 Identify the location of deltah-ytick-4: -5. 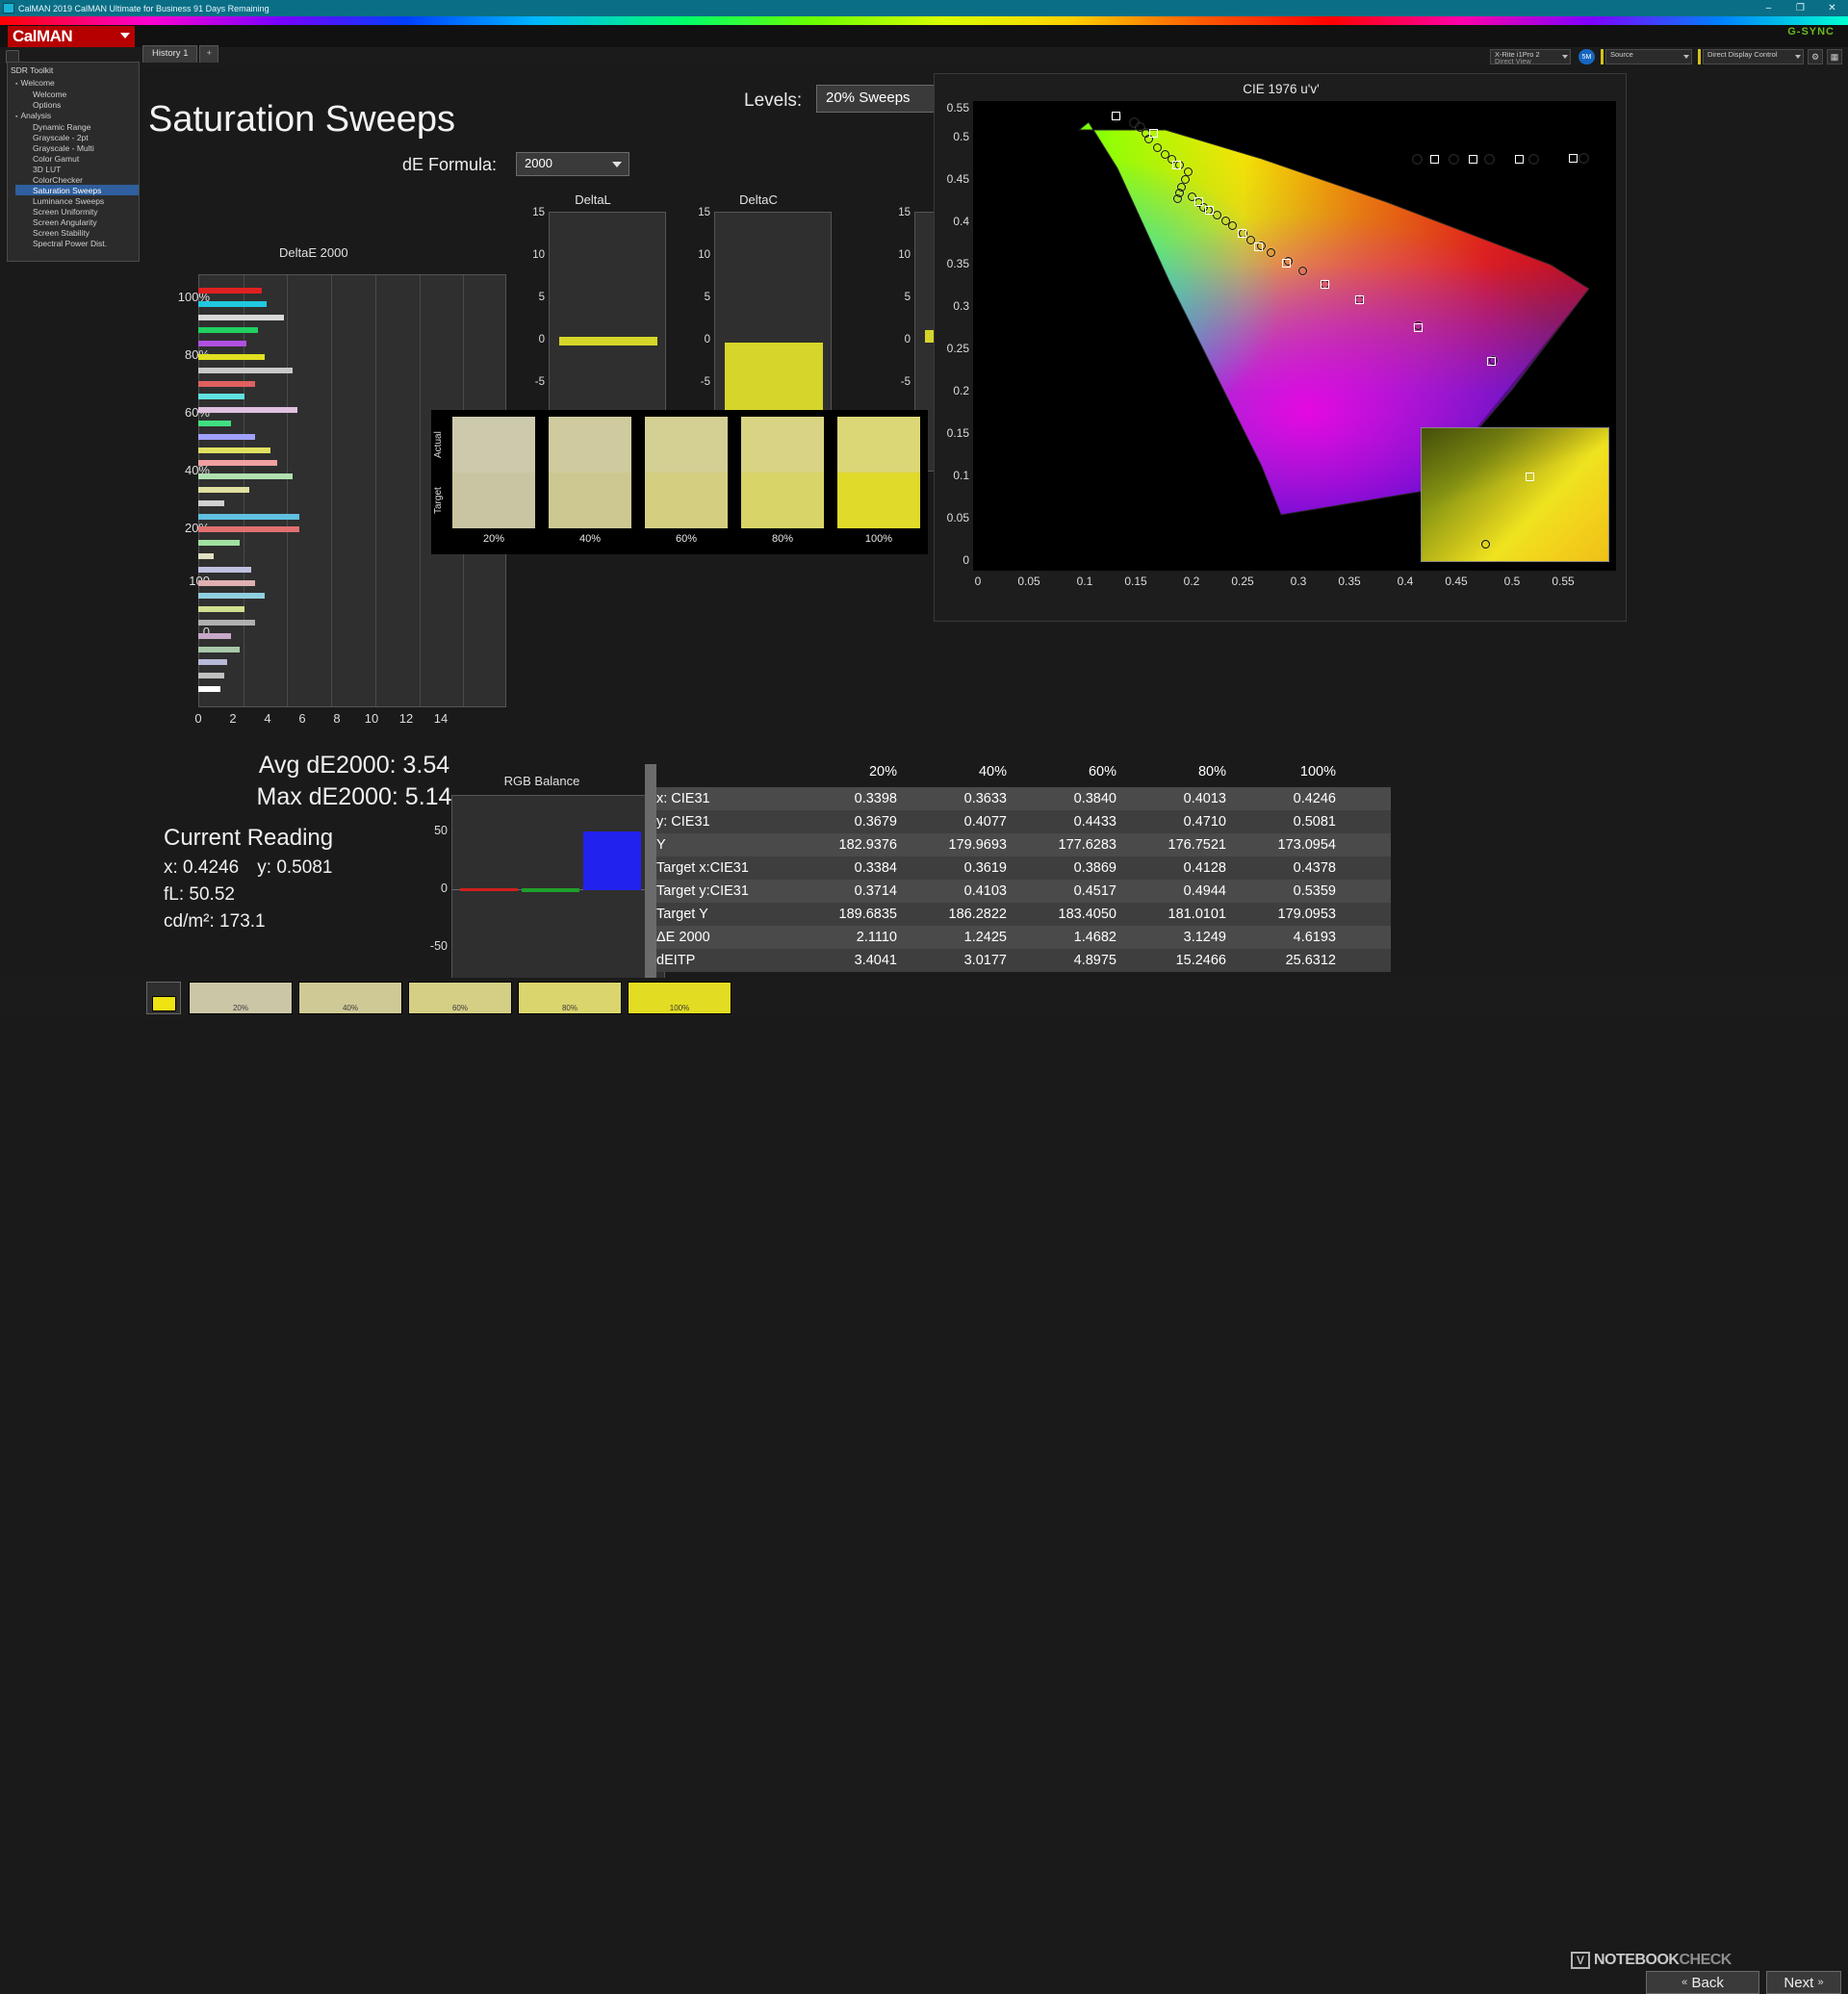
(905, 382).